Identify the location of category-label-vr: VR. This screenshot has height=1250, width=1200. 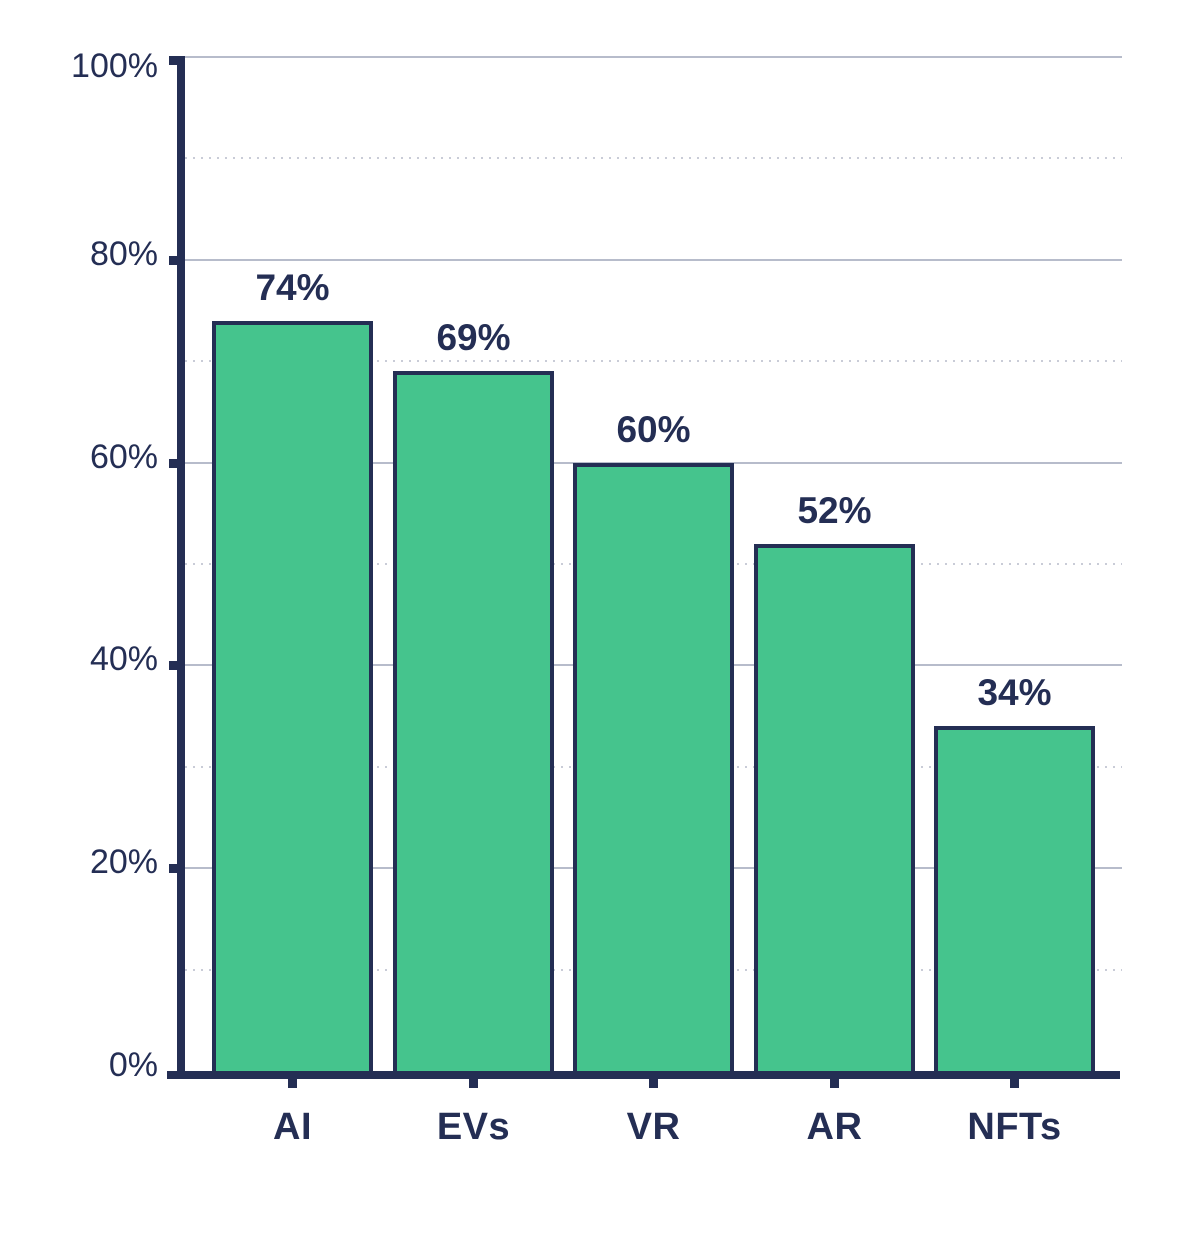
(653, 1127).